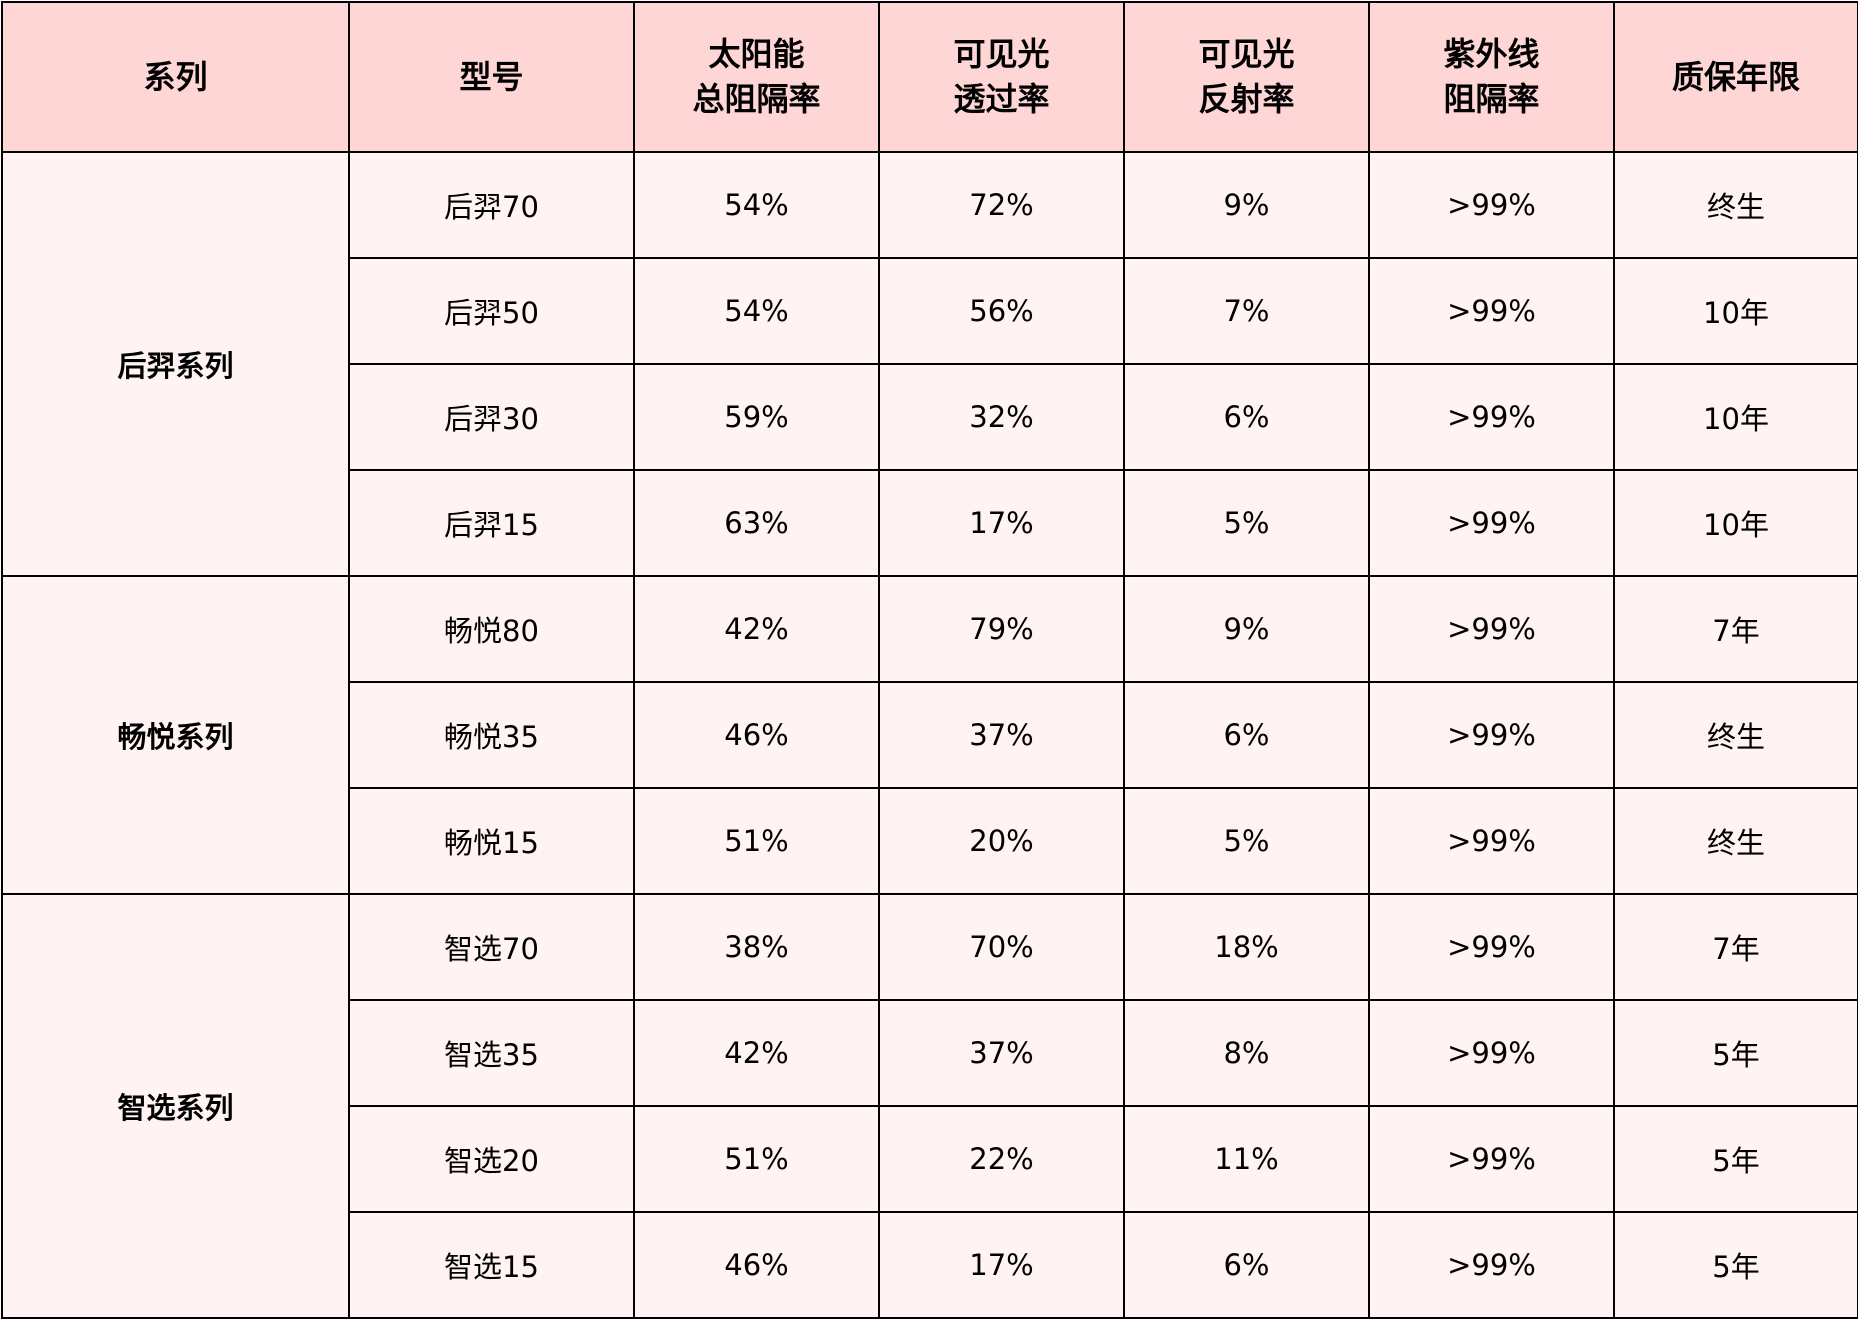  I want to click on model-cell: 后羿50, so click(491, 311).